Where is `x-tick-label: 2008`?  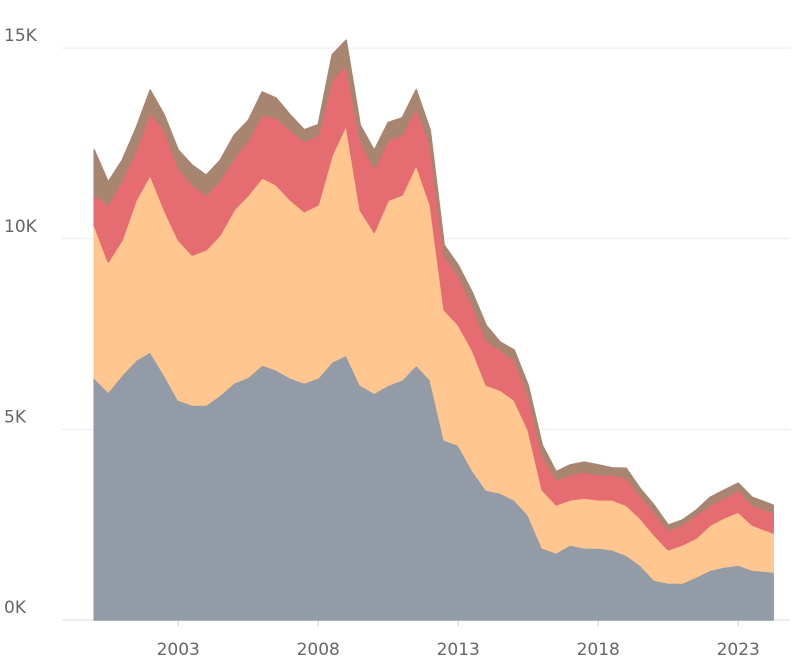
x-tick-label: 2008 is located at coordinates (318, 650).